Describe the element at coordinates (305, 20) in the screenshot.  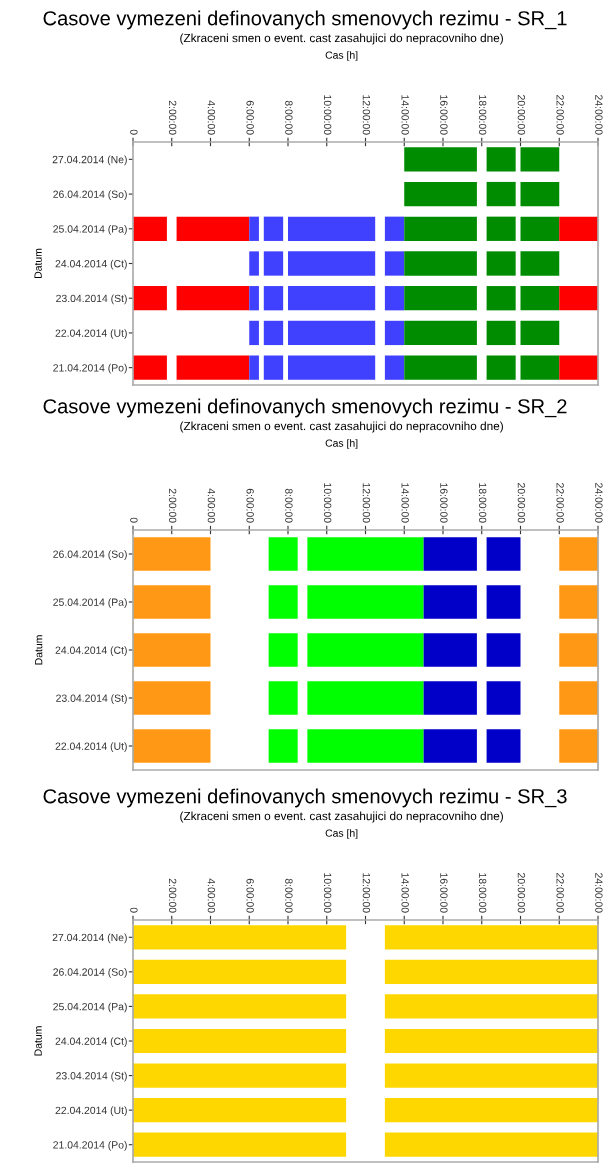
I see `chart-title: Casove vymezeni definovanych smenovych rezimu - SR_1` at that location.